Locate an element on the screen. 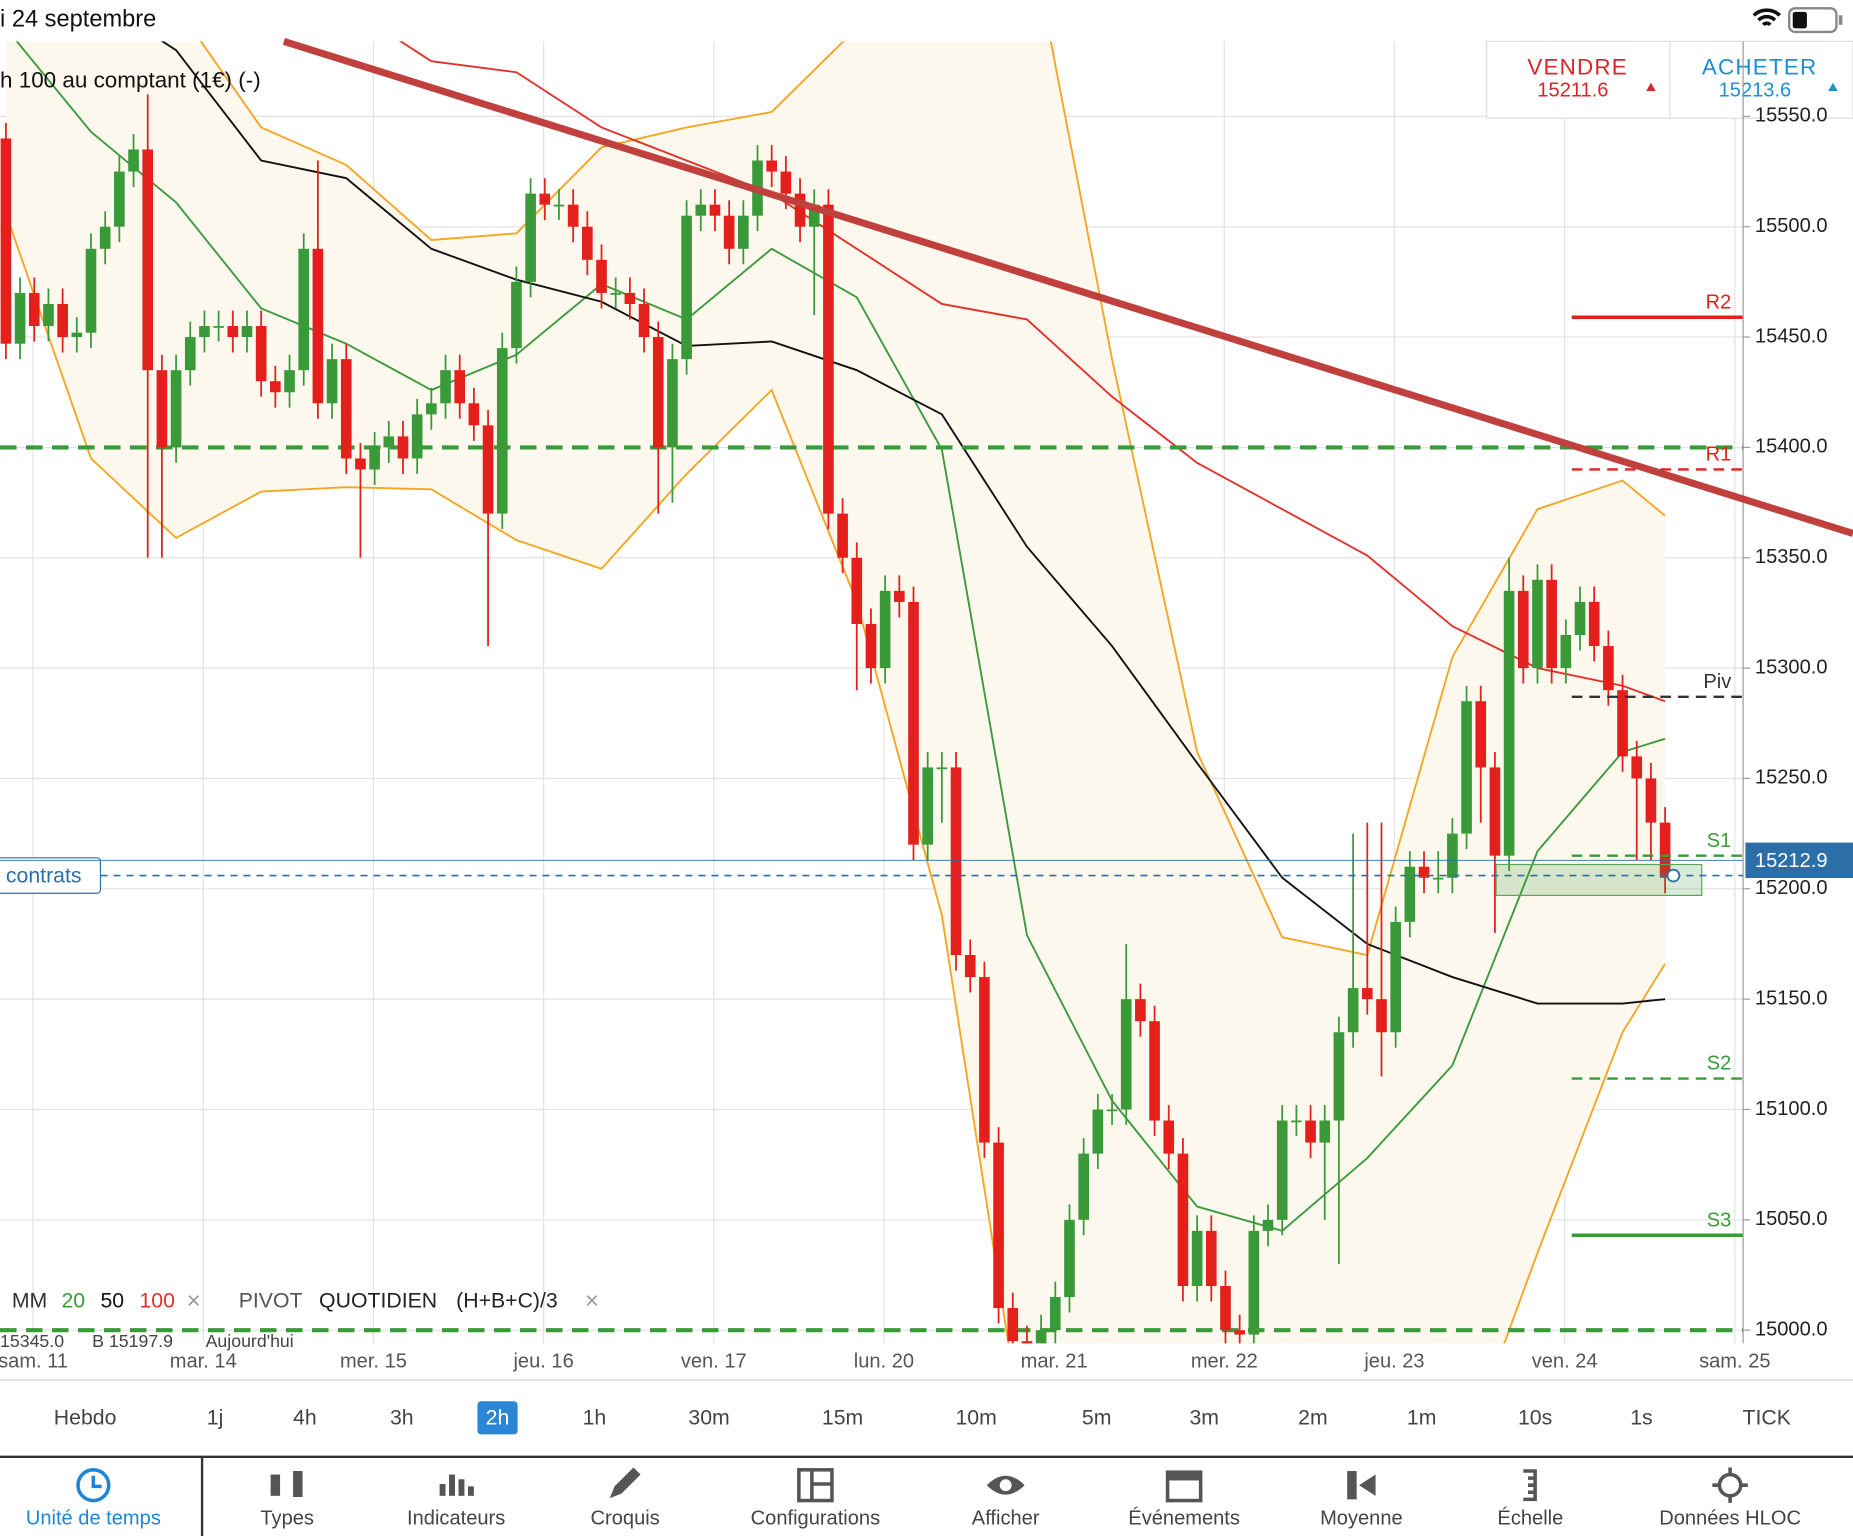 This screenshot has height=1536, width=1853. tab-label: Moyenne is located at coordinates (1361, 1519).